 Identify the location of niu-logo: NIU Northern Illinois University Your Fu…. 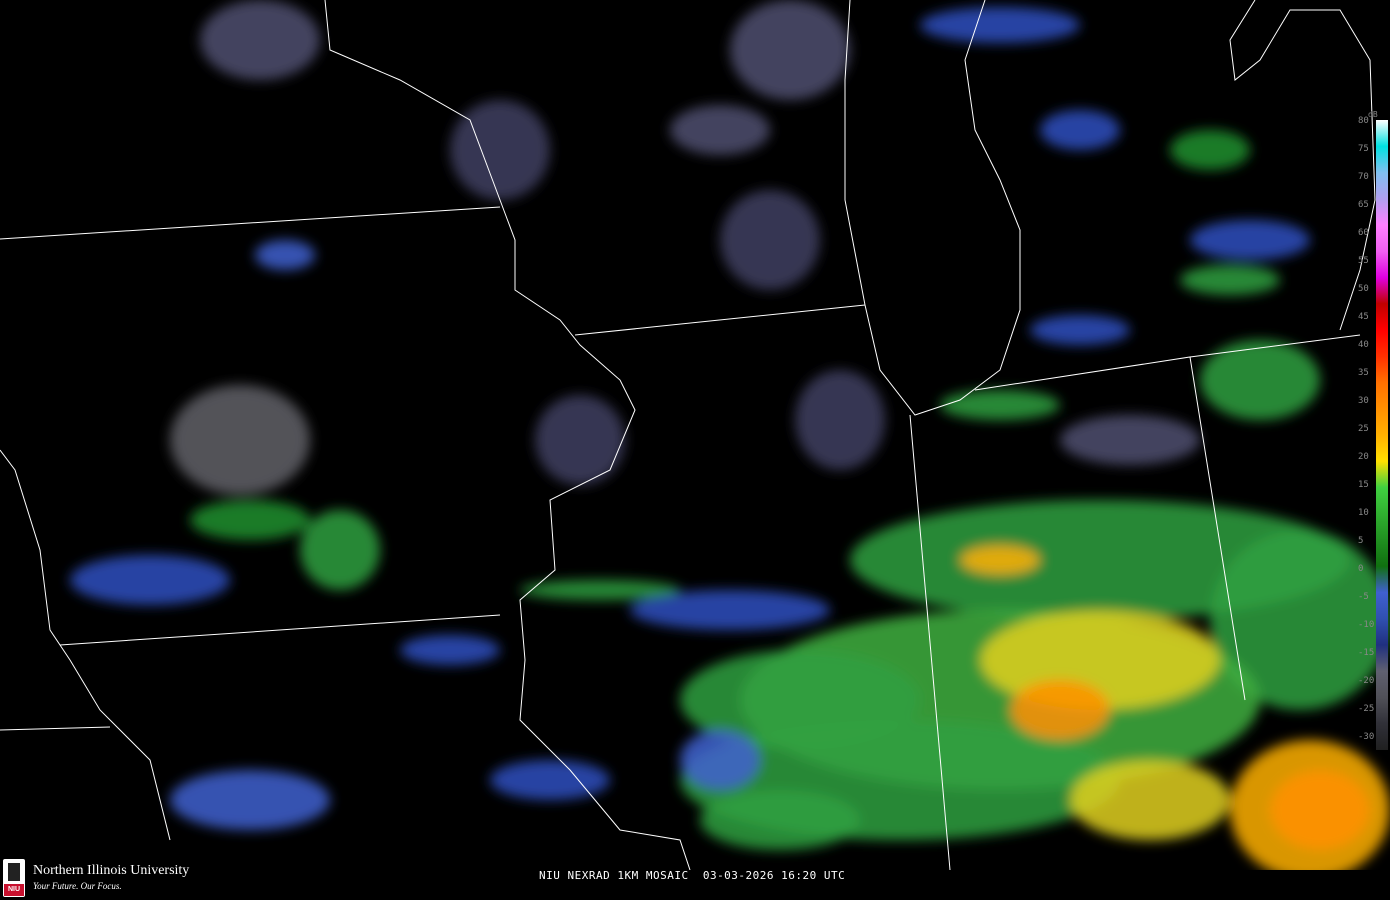
(114, 878).